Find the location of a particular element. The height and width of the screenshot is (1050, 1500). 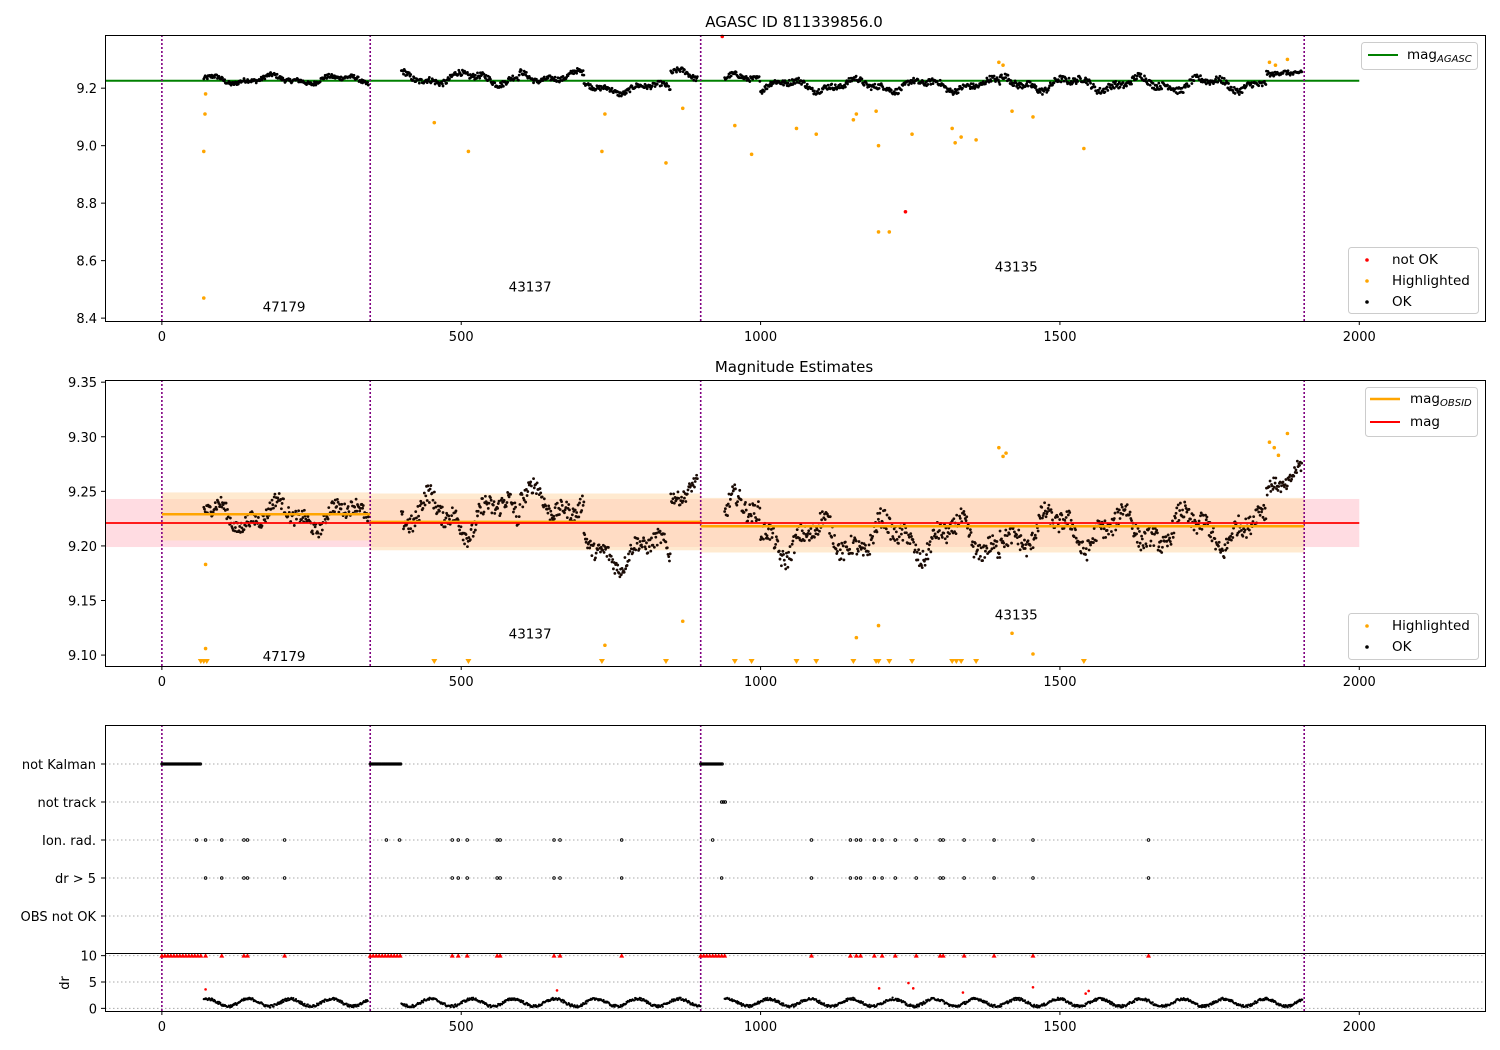

mag-legend-label: mag is located at coordinates (1425, 422).